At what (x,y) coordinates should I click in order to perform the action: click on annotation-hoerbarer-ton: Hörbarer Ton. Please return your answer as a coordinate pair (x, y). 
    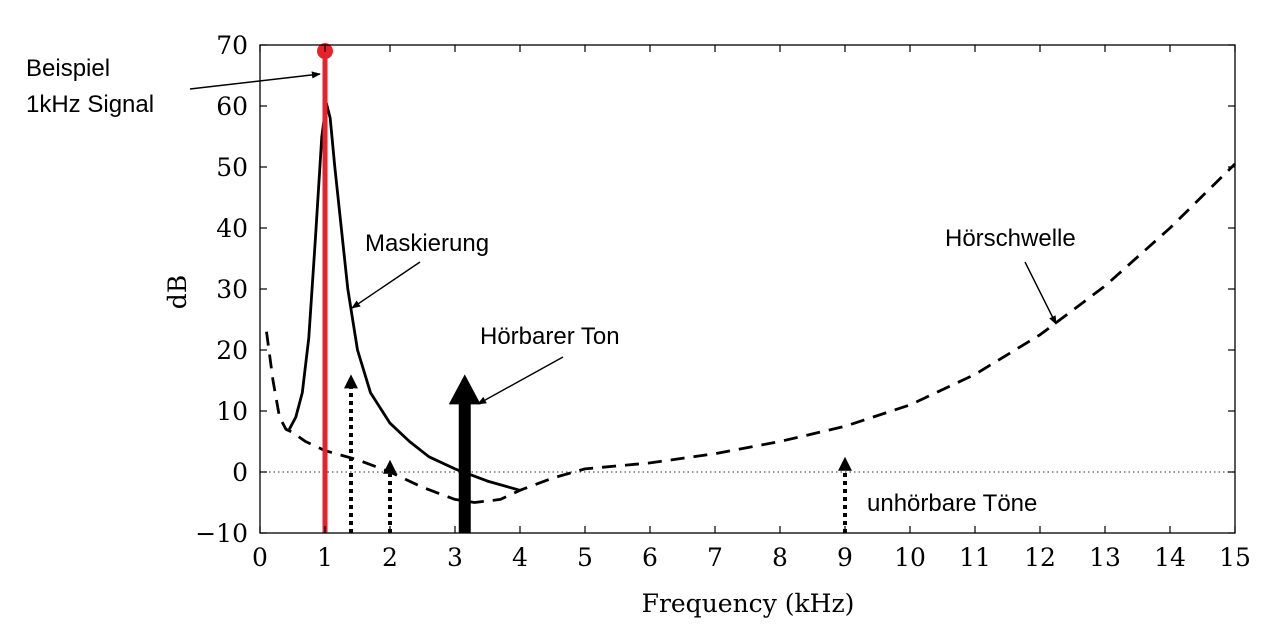
    Looking at the image, I should click on (550, 336).